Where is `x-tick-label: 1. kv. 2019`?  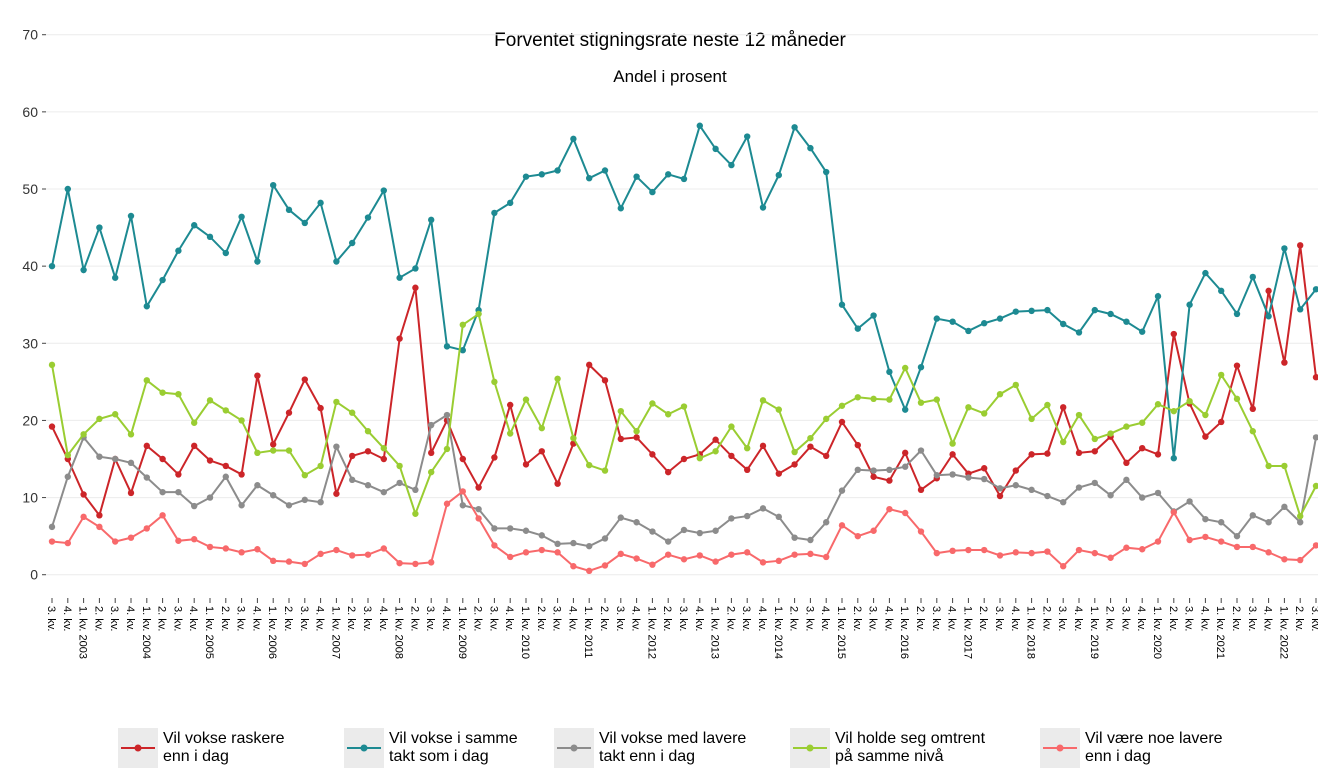 x-tick-label: 1. kv. 2019 is located at coordinates (1094, 632).